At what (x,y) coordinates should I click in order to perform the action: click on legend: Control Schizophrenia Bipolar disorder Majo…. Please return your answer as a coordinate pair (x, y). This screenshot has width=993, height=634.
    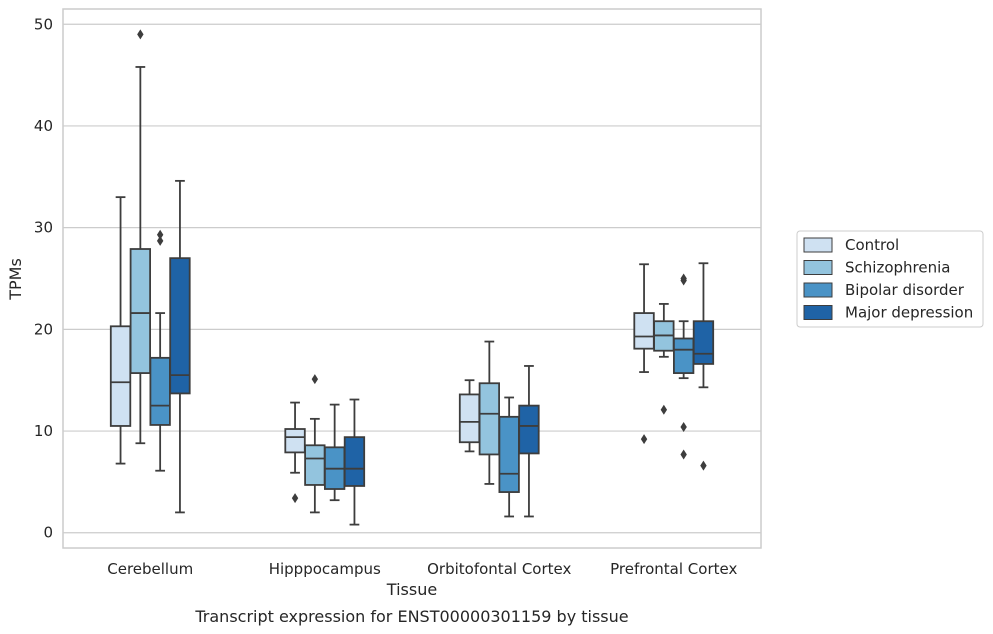
    Looking at the image, I should click on (890, 279).